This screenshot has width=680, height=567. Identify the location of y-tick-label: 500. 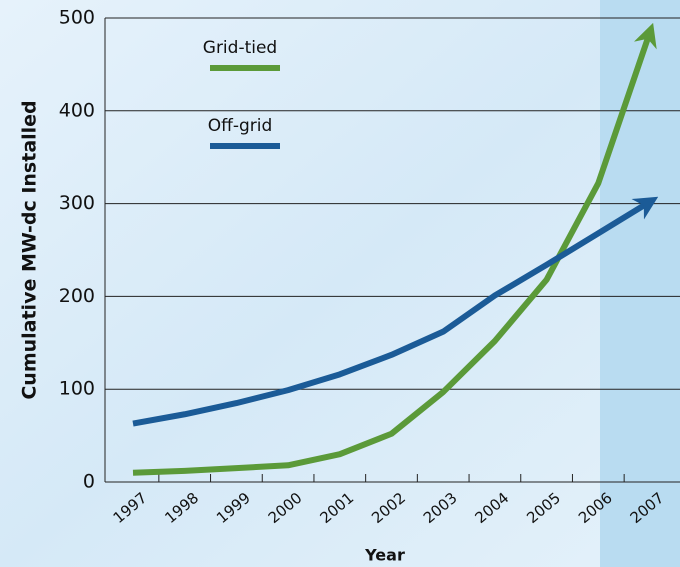
(77, 18).